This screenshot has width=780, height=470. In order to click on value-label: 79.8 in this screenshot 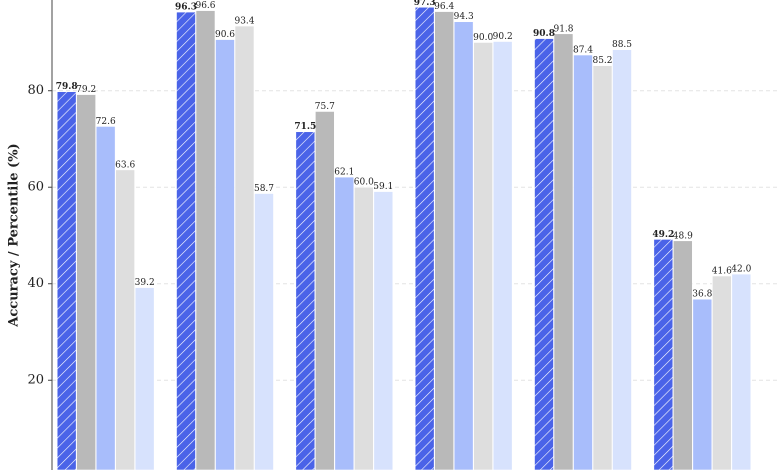, I will do `click(67, 87)`.